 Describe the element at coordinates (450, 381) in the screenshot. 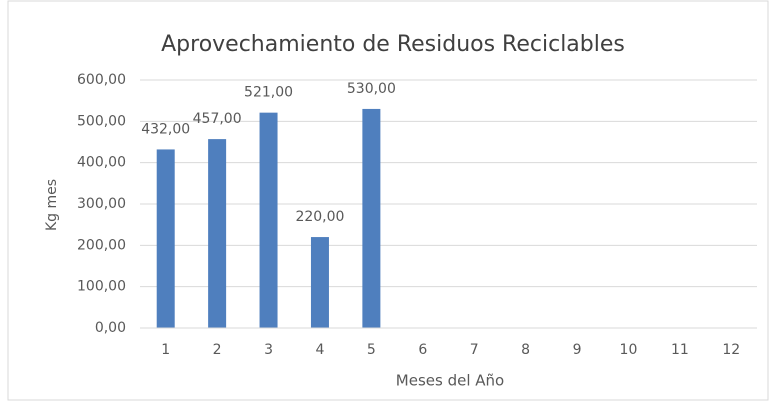

I see `x-axis-label: Meses del Año` at that location.